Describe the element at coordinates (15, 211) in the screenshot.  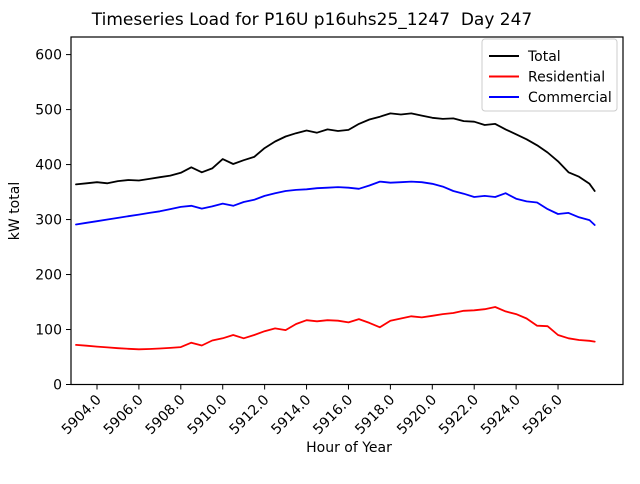
I see `y-axis-label: kW total` at that location.